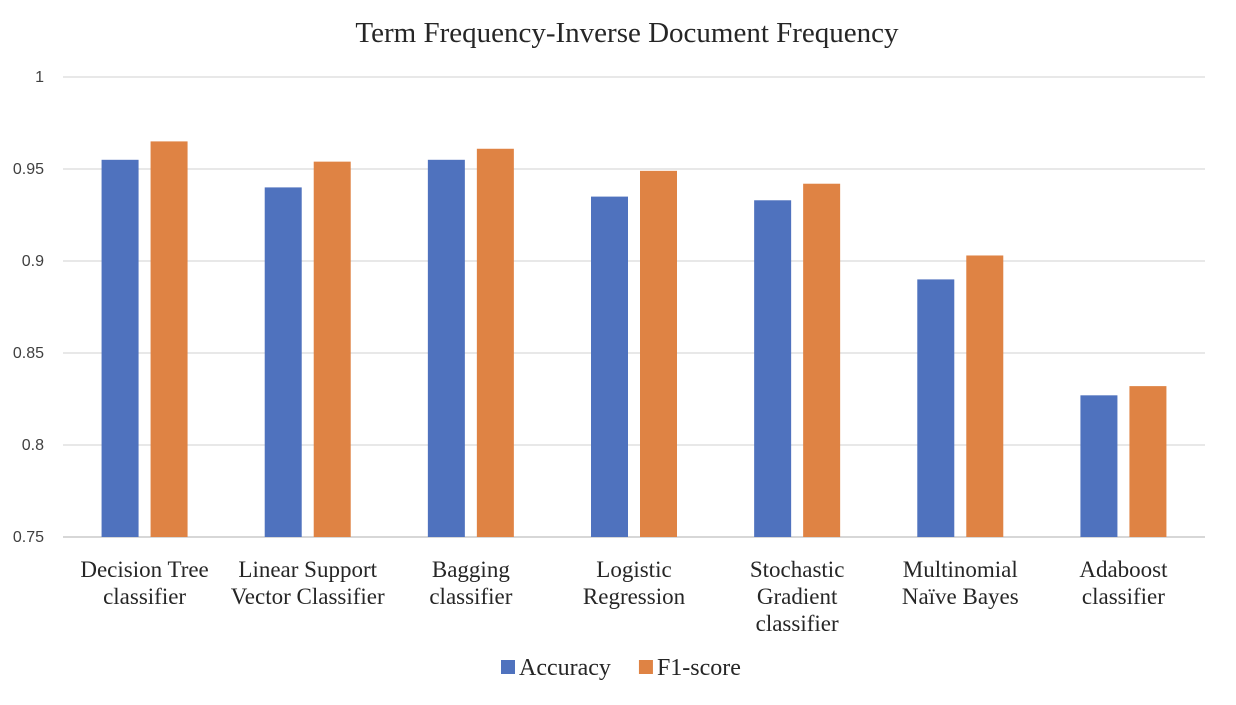 The width and height of the screenshot is (1236, 705). Describe the element at coordinates (960, 583) in the screenshot. I see `x-tick-label: Multinomial Naïve Bayes` at that location.